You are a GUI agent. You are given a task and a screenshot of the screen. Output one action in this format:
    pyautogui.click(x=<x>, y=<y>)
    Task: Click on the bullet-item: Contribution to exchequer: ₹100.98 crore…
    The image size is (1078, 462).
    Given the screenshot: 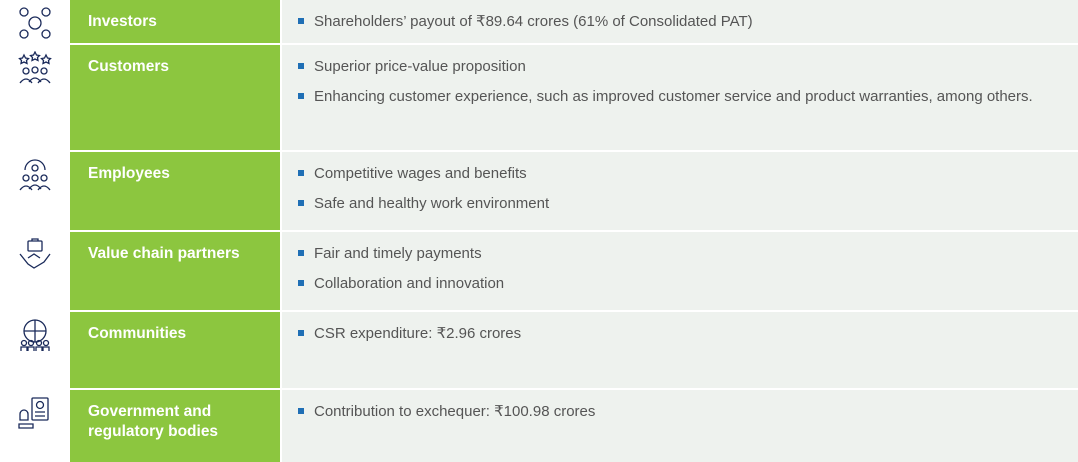 What is the action you would take?
    pyautogui.click(x=673, y=411)
    